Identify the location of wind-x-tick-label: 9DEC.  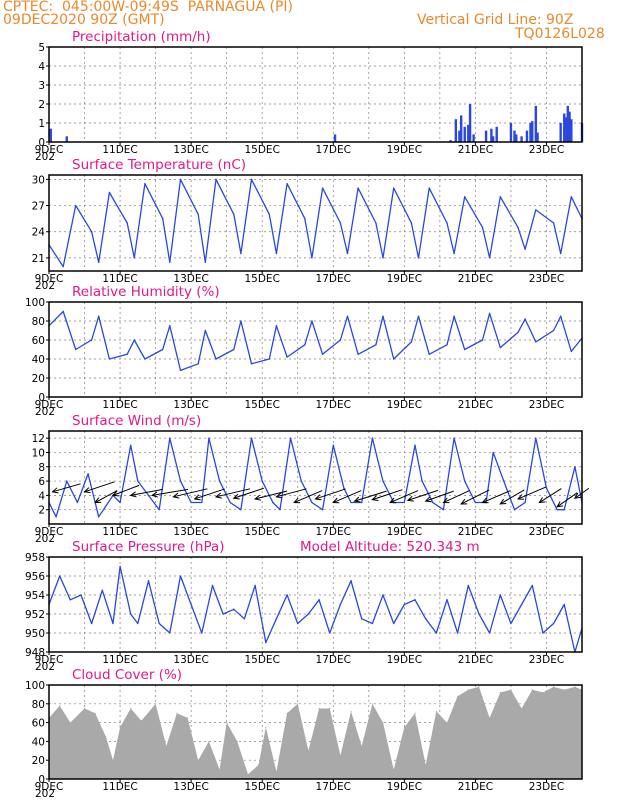
(49, 532).